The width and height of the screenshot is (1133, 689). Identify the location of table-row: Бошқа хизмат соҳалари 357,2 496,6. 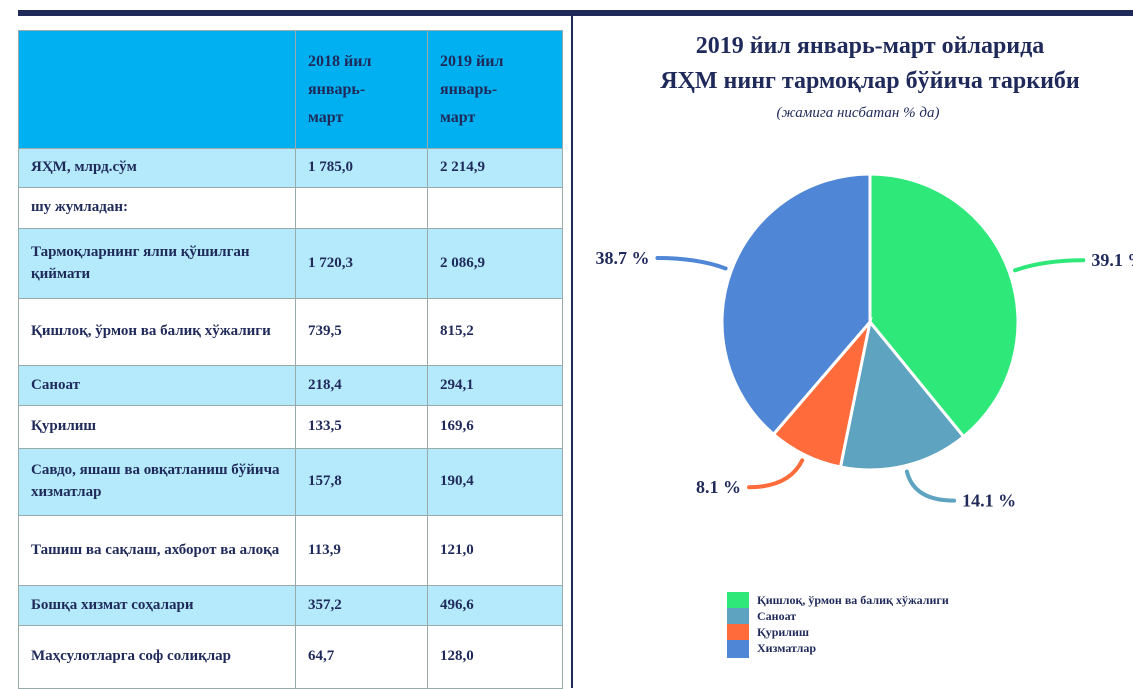
(290, 605).